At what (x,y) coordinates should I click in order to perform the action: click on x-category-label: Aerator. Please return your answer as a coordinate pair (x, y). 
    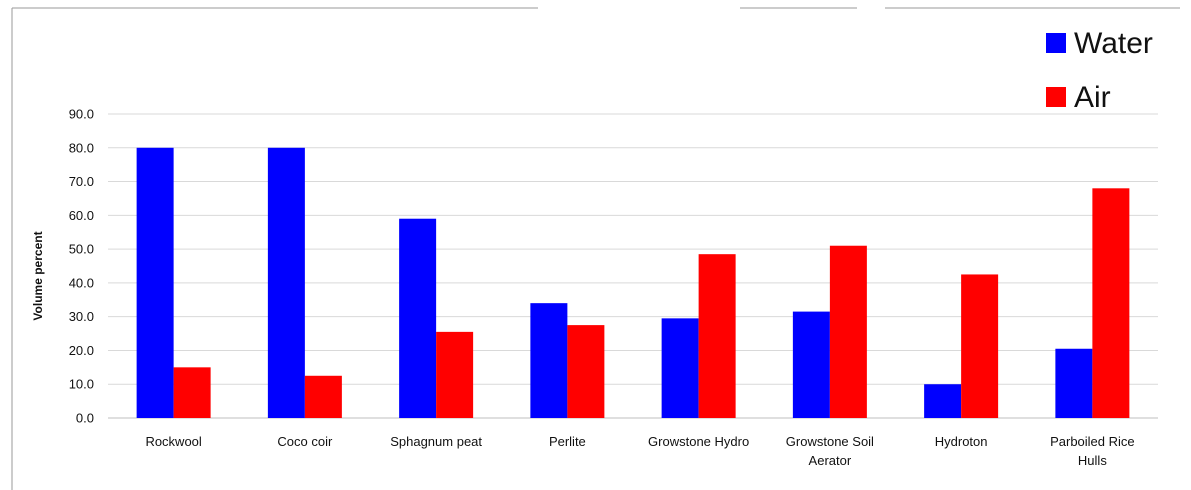
    Looking at the image, I should click on (830, 460).